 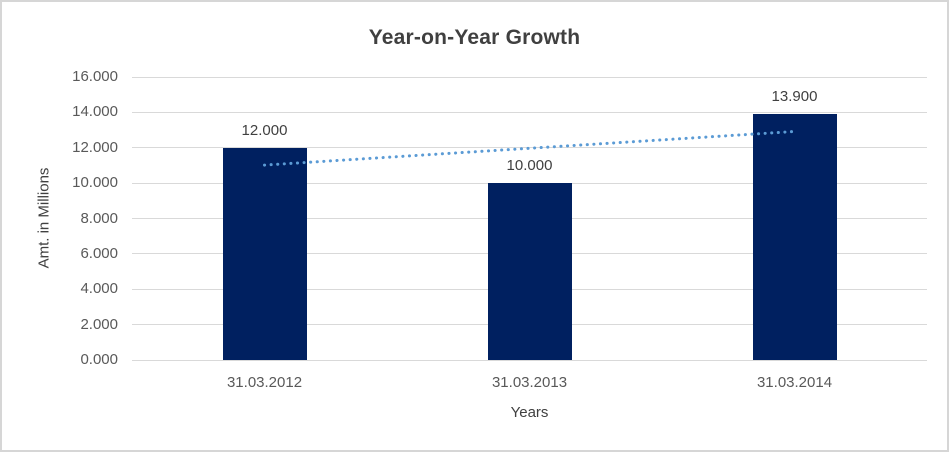 What do you see at coordinates (99, 253) in the screenshot?
I see `y-tick-label: 6.000` at bounding box center [99, 253].